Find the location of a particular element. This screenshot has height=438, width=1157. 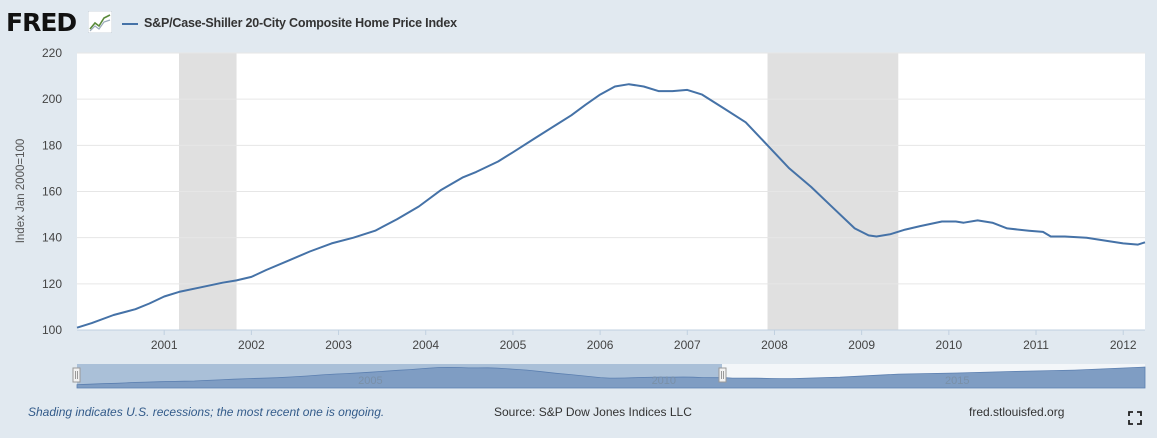

navigator-label: 2015 is located at coordinates (957, 381).